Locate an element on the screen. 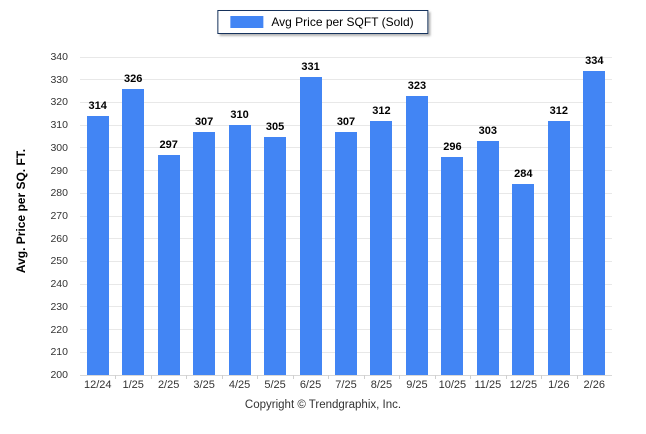 The width and height of the screenshot is (646, 434). y-tick-label: 230 is located at coordinates (59, 306).